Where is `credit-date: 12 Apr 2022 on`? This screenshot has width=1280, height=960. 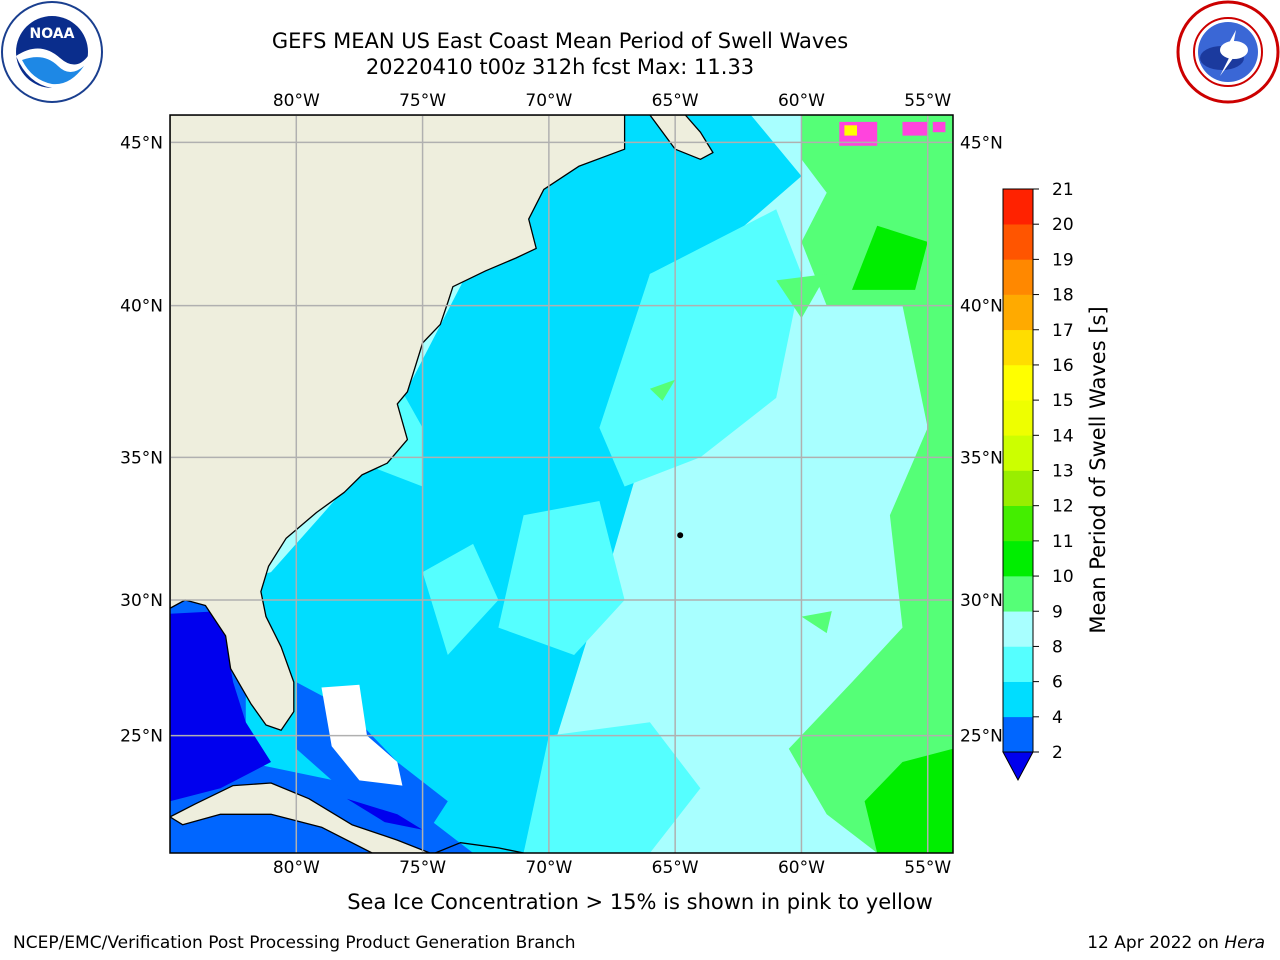 credit-date: 12 Apr 2022 on is located at coordinates (1156, 943).